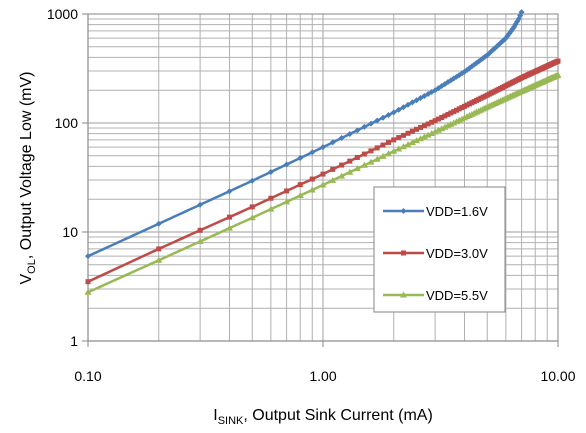 The image size is (586, 433). I want to click on x-axis-title-sub: SINK, so click(231, 421).